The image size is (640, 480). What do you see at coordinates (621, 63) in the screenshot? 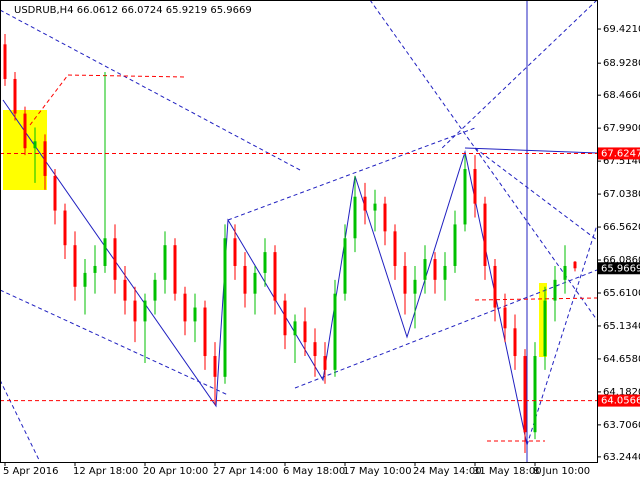
I see `y-tick-label: 68.9280` at bounding box center [621, 63].